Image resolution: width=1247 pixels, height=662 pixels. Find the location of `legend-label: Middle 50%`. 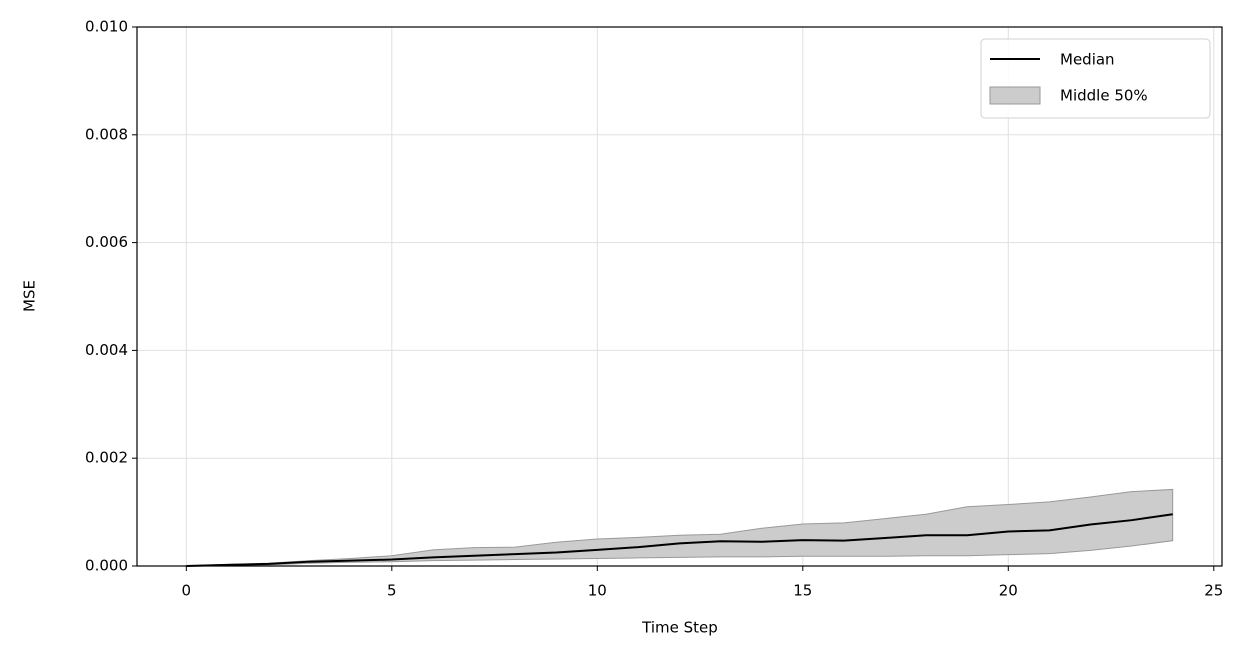

legend-label: Middle 50% is located at coordinates (1104, 96).